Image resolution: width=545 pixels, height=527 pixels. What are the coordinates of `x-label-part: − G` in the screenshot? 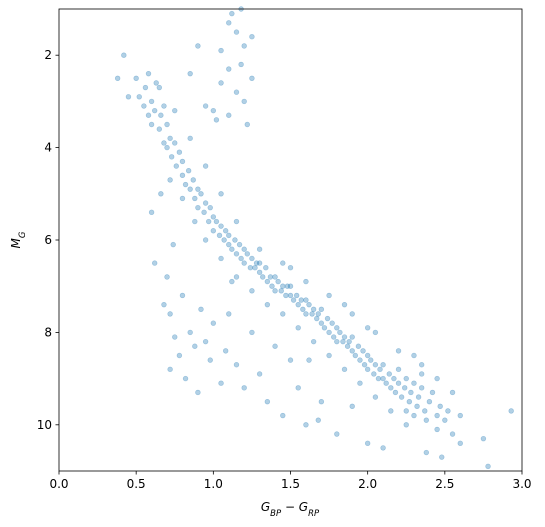 It's located at (294, 507).